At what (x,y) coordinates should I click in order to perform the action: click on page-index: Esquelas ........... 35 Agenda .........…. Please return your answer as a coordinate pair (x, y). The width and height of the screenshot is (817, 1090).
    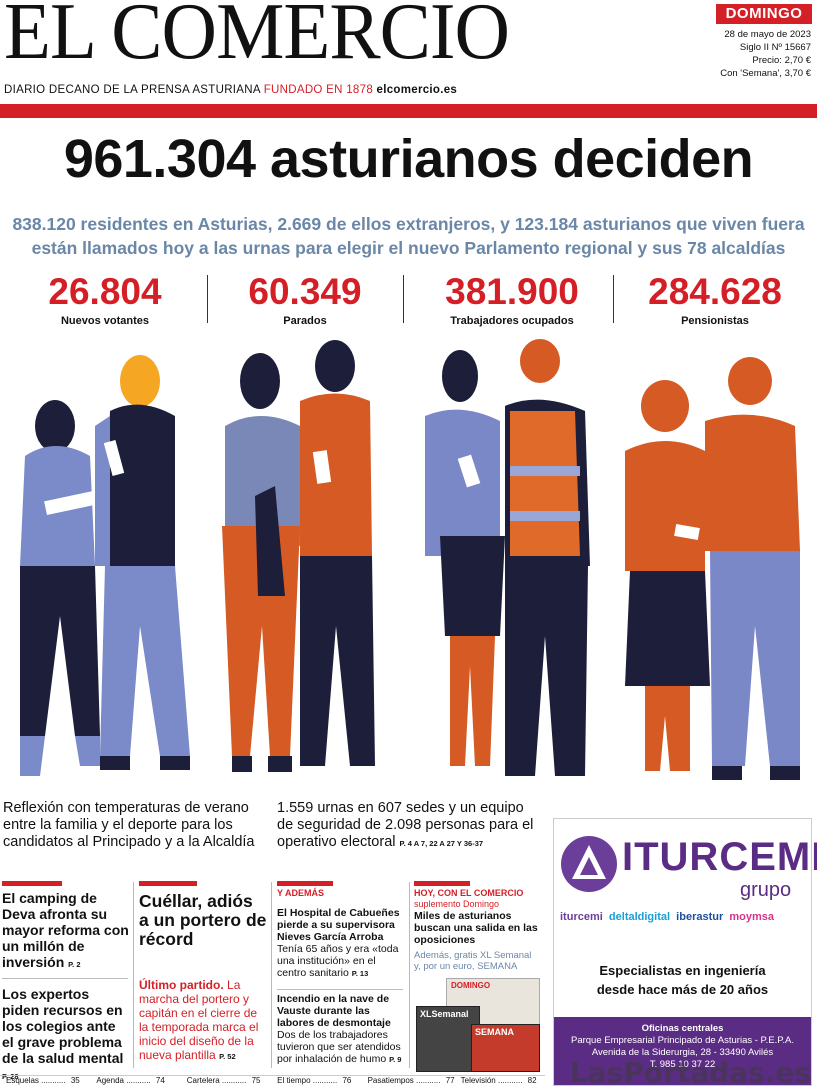
    Looking at the image, I should click on (272, 1082).